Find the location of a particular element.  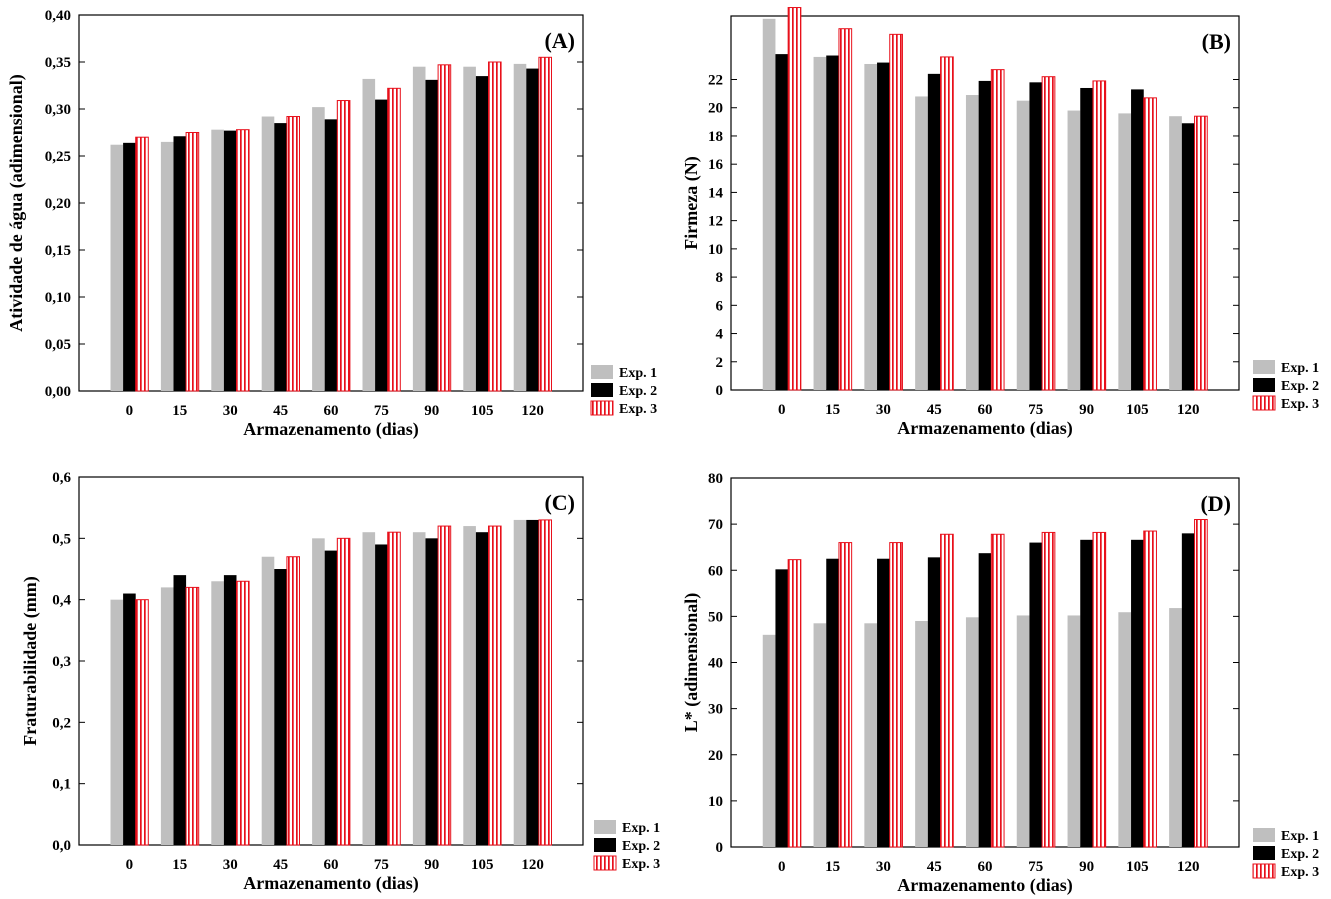

y-tick-label: 0,3 is located at coordinates (61, 662).